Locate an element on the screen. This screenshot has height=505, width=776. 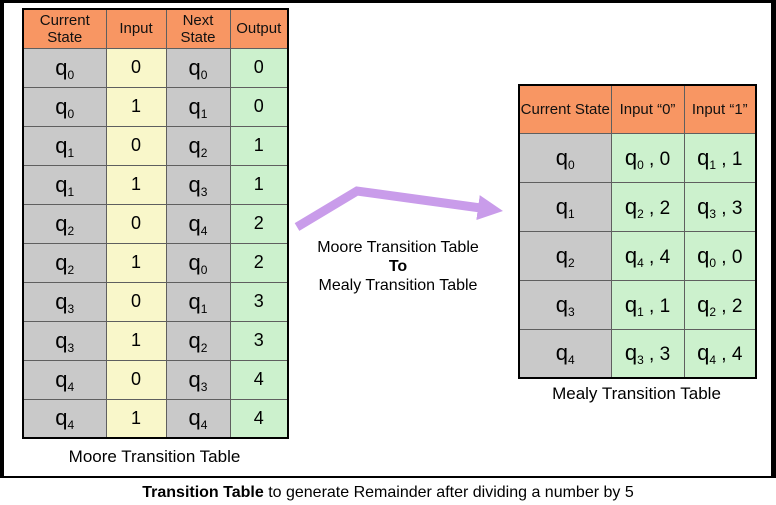
moore-table-row: q3 0 q1 3 is located at coordinates (155, 301).